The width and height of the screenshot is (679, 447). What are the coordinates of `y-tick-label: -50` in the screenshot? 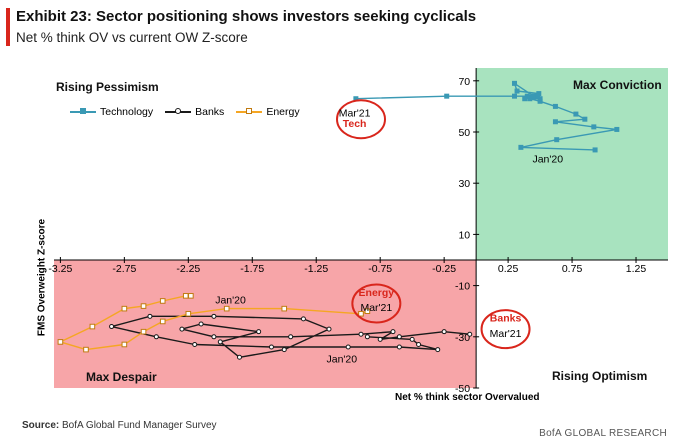 It's located at (462, 389).